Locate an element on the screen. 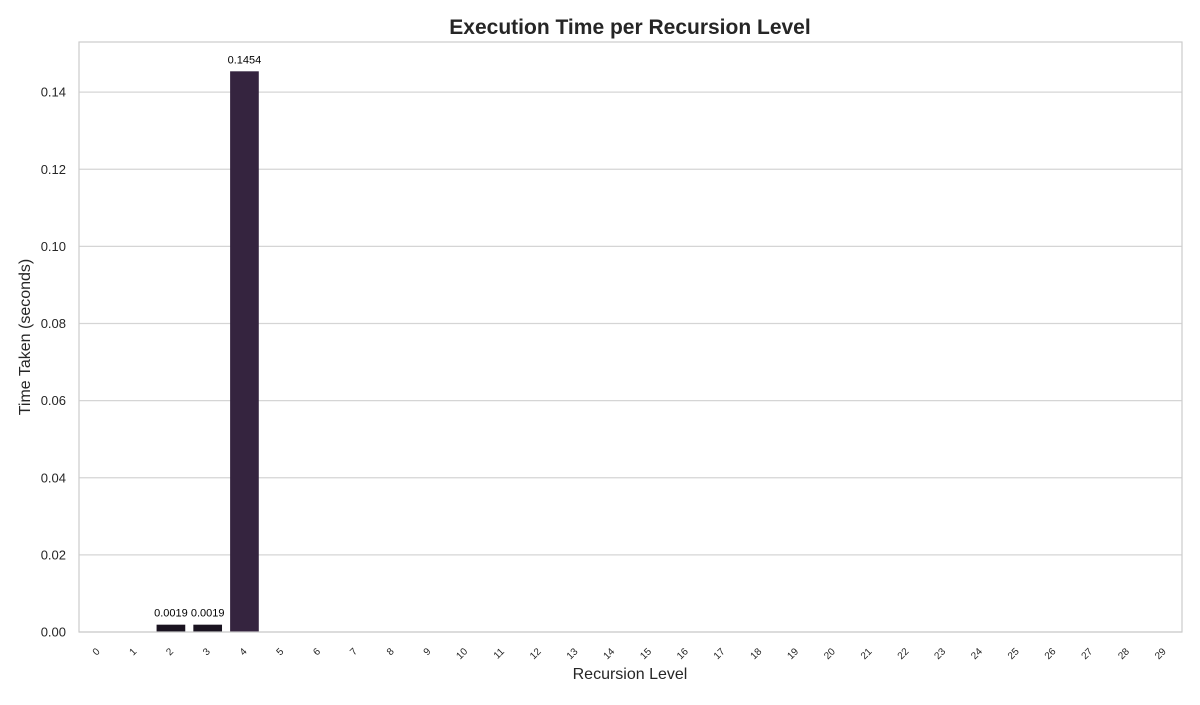  y-tick-label: 0.06 is located at coordinates (53, 400).